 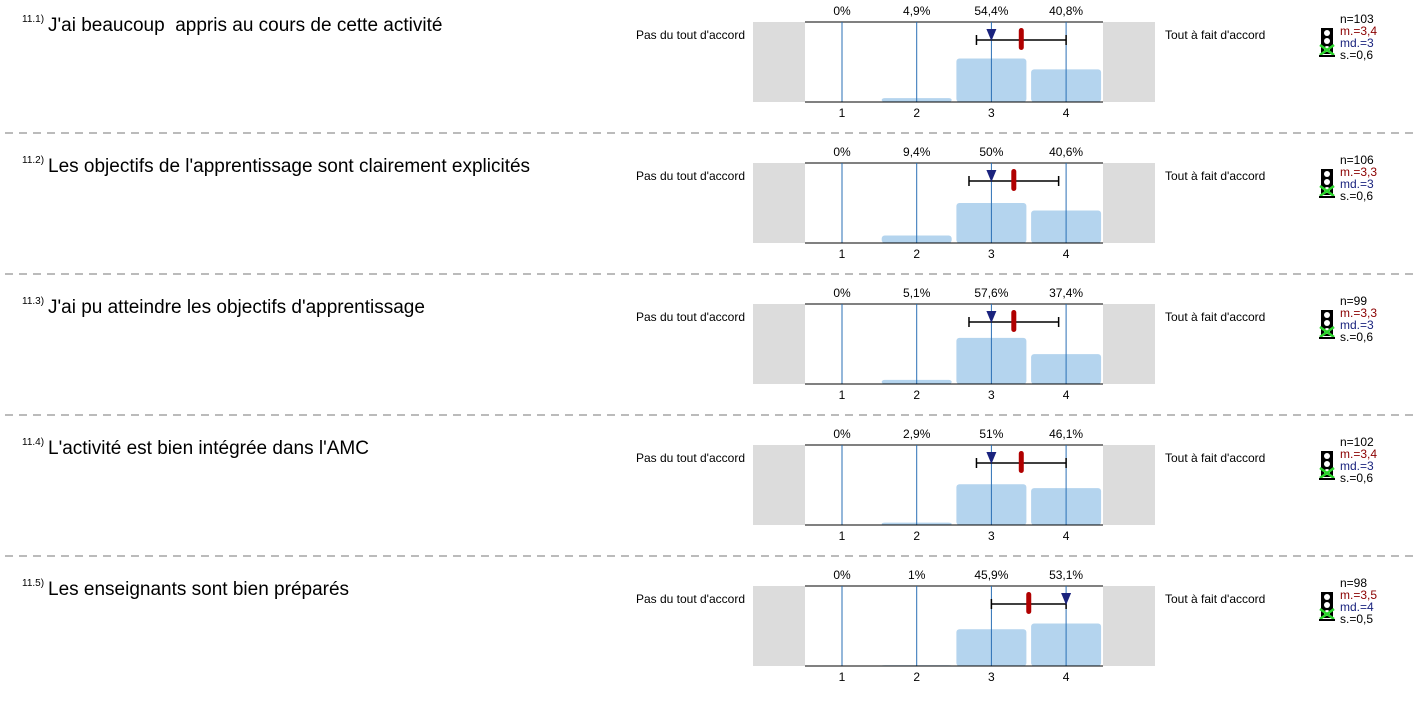 What do you see at coordinates (917, 575) in the screenshot?
I see `percentage-label: 1%` at bounding box center [917, 575].